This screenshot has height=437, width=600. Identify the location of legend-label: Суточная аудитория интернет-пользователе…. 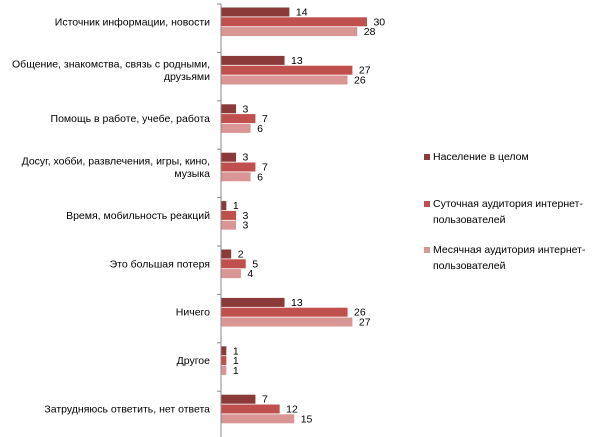
(508, 212).